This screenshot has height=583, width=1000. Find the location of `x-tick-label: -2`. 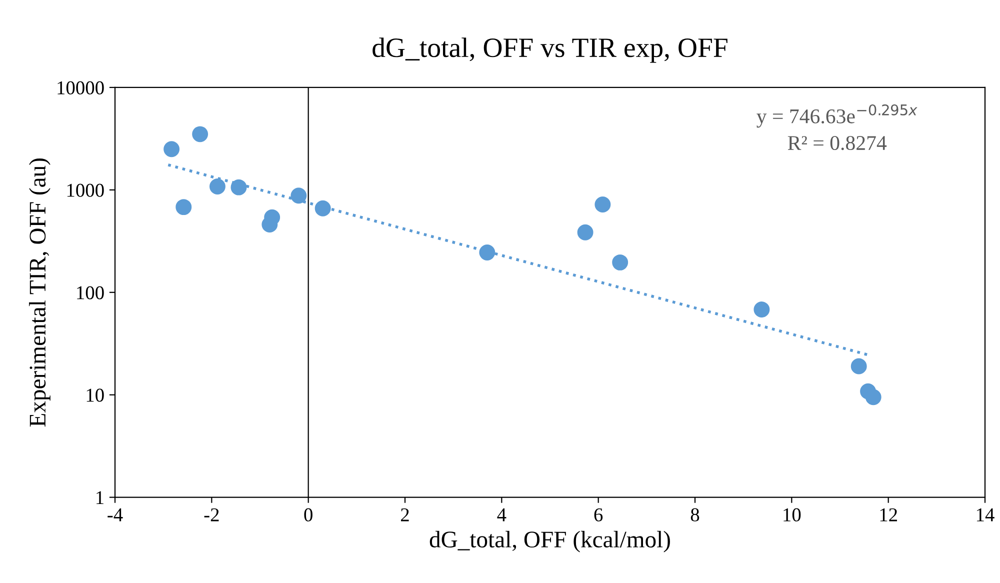

x-tick-label: -2 is located at coordinates (211, 515).